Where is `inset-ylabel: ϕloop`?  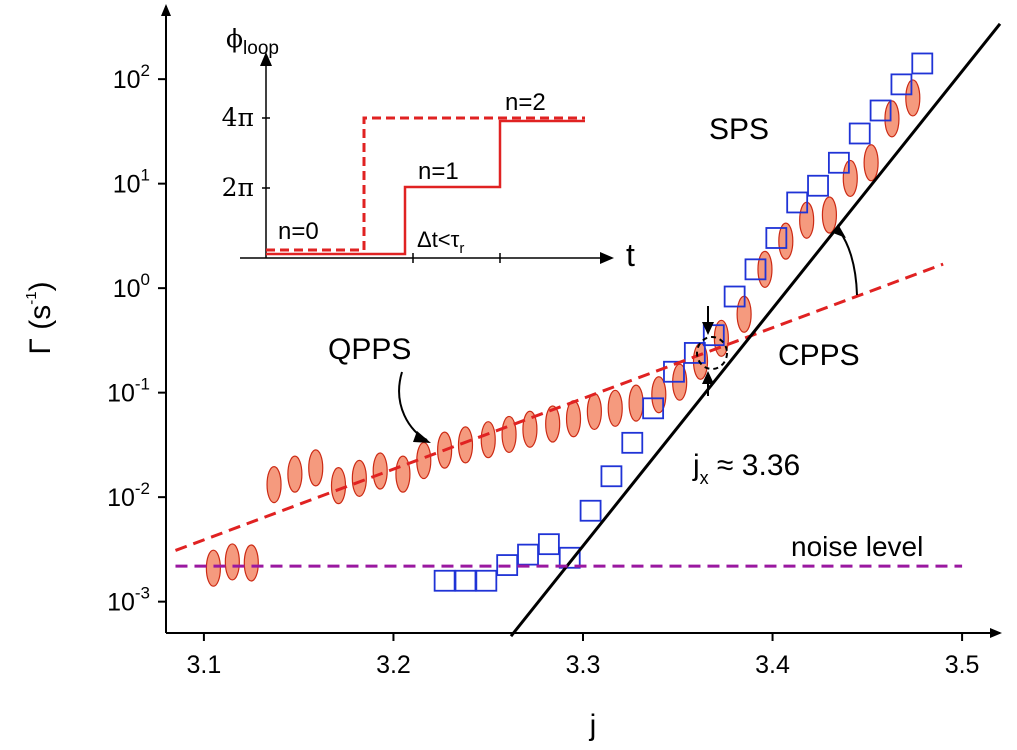
inset-ylabel: ϕloop is located at coordinates (252, 41).